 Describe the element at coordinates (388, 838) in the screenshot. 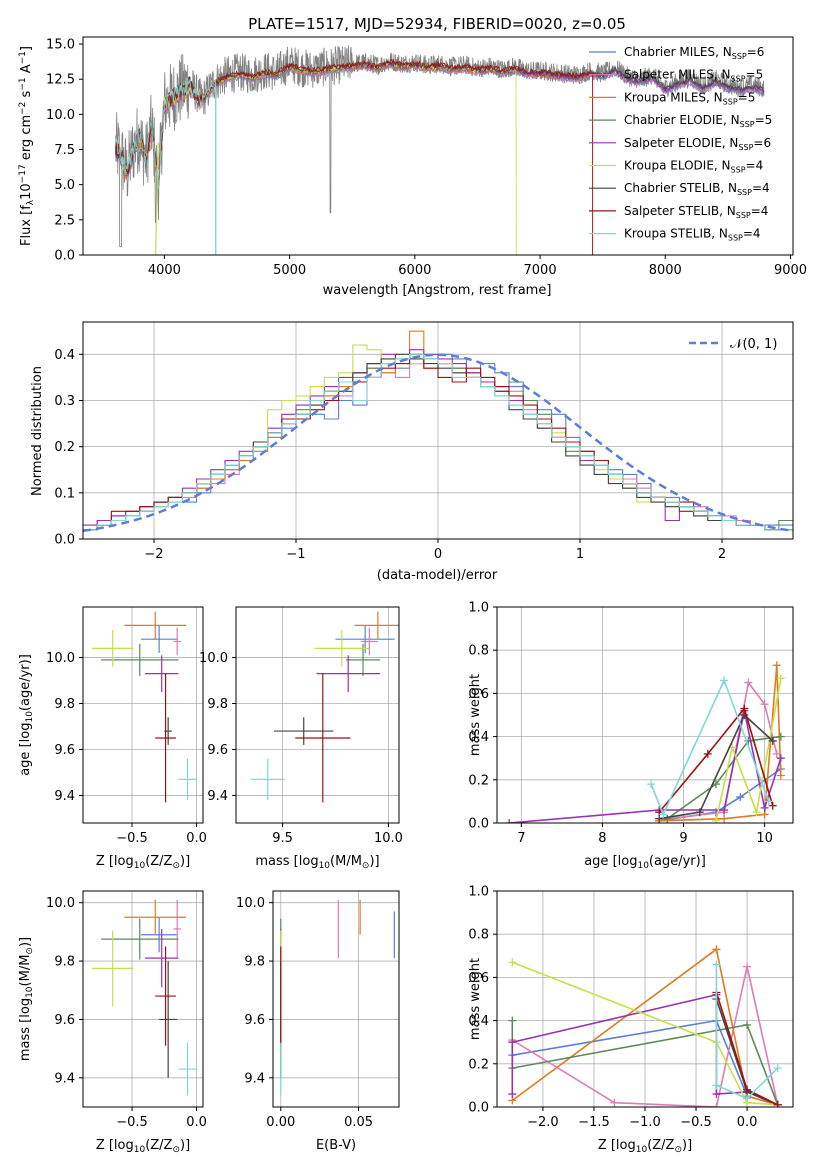

I see `x-tick-label: 10.0` at that location.